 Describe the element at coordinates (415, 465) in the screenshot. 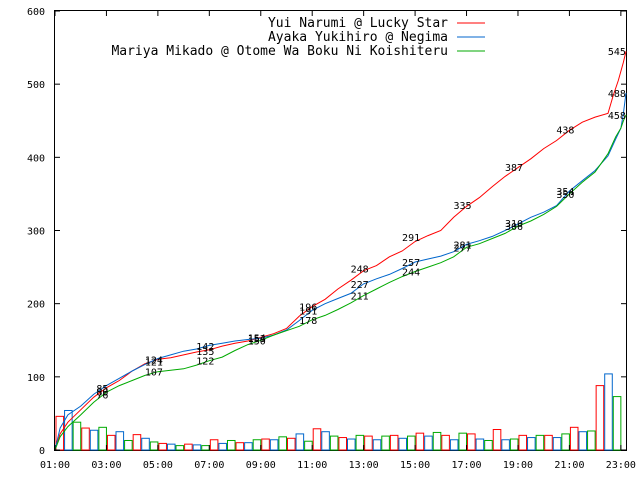

I see `x-tick-label: 15:00` at that location.